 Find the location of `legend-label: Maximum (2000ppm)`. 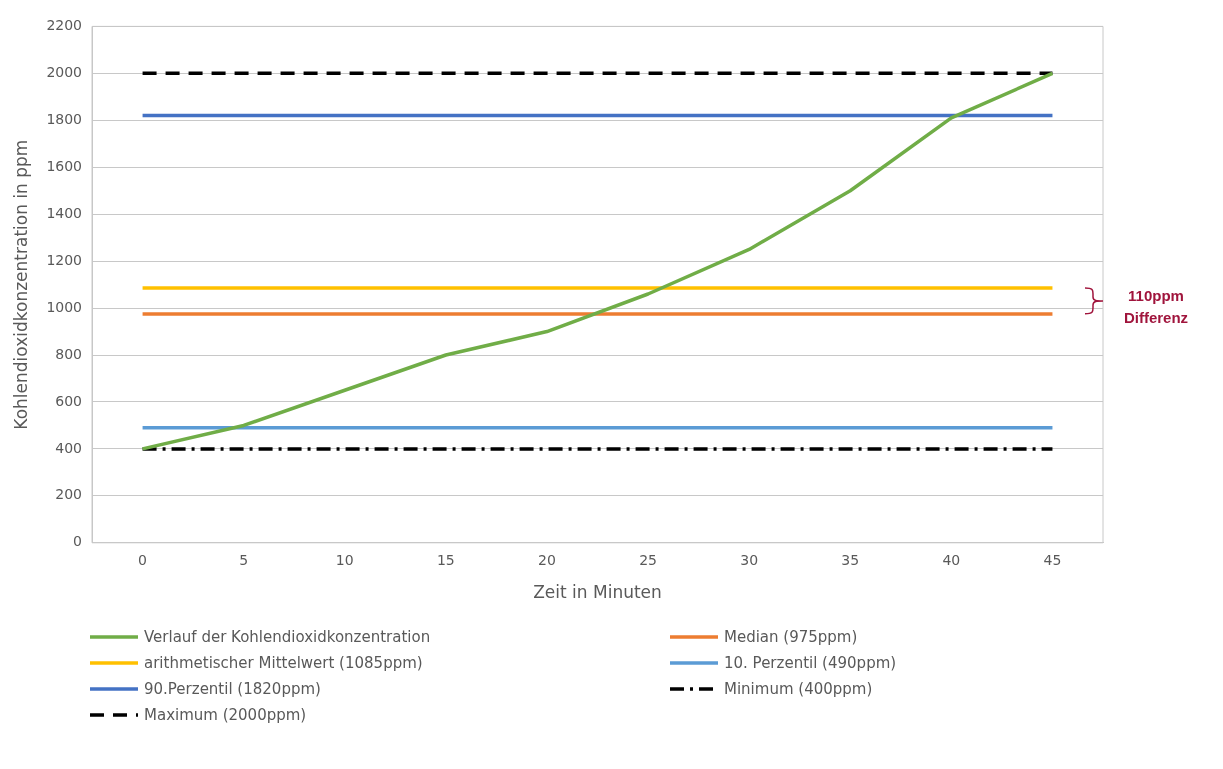

legend-label: Maximum (2000ppm) is located at coordinates (225, 715).